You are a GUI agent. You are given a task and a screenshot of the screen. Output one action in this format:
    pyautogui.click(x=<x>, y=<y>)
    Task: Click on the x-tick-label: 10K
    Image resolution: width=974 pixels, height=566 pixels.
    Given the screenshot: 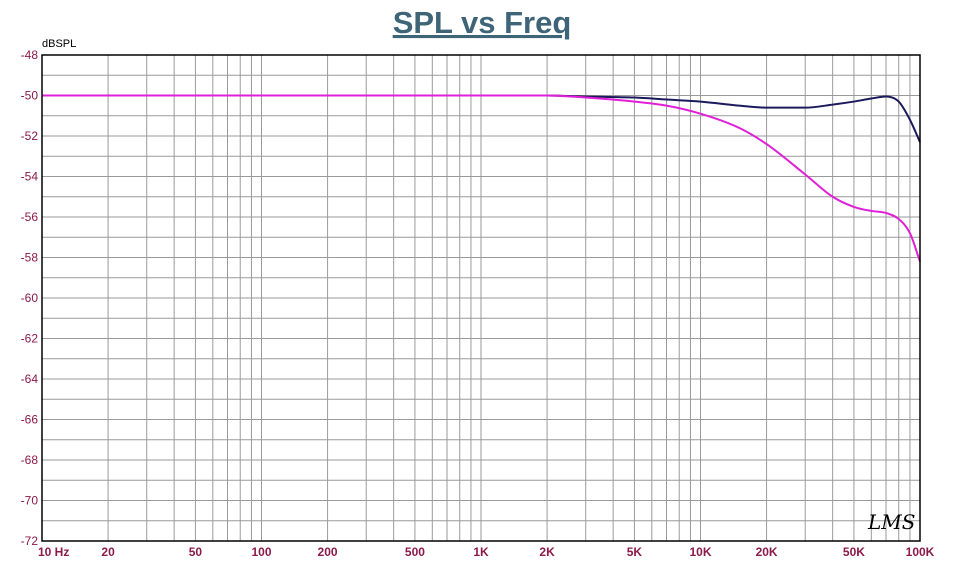 What is the action you would take?
    pyautogui.click(x=700, y=552)
    